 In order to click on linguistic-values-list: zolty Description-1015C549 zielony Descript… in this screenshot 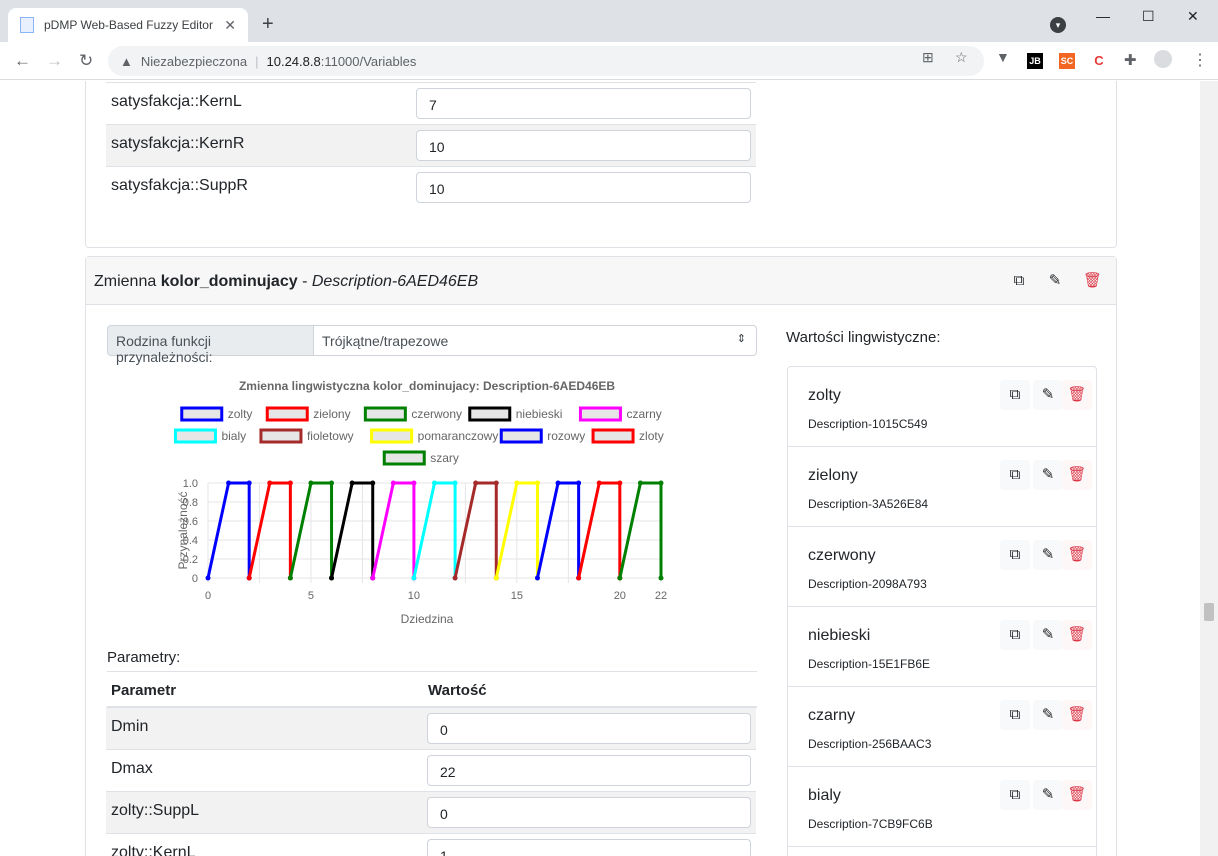, I will do `click(942, 611)`.